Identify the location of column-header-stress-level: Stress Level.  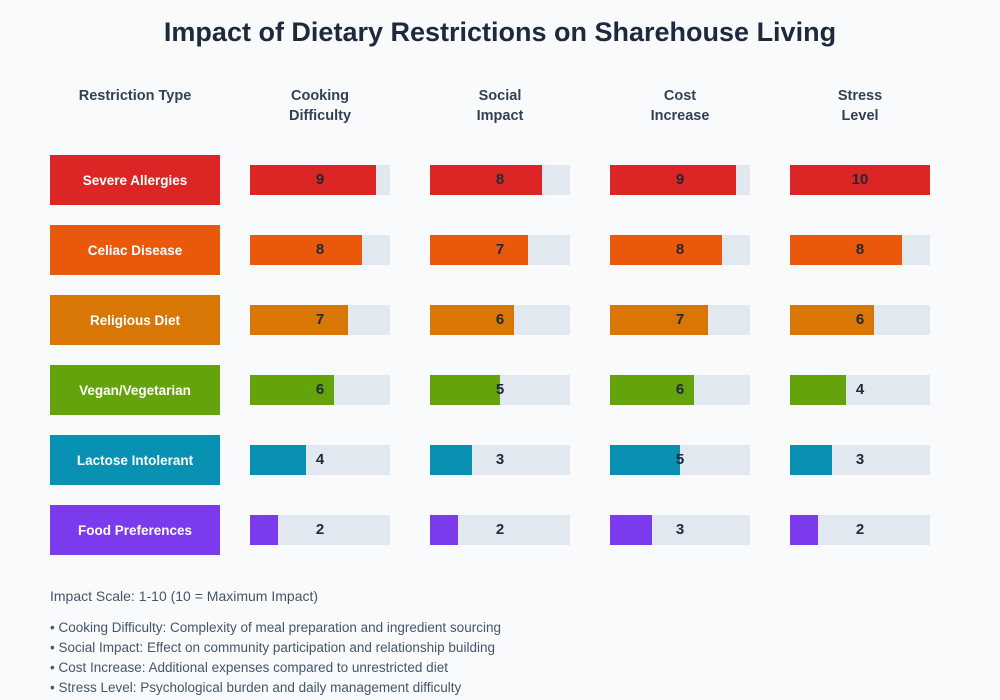
(860, 106).